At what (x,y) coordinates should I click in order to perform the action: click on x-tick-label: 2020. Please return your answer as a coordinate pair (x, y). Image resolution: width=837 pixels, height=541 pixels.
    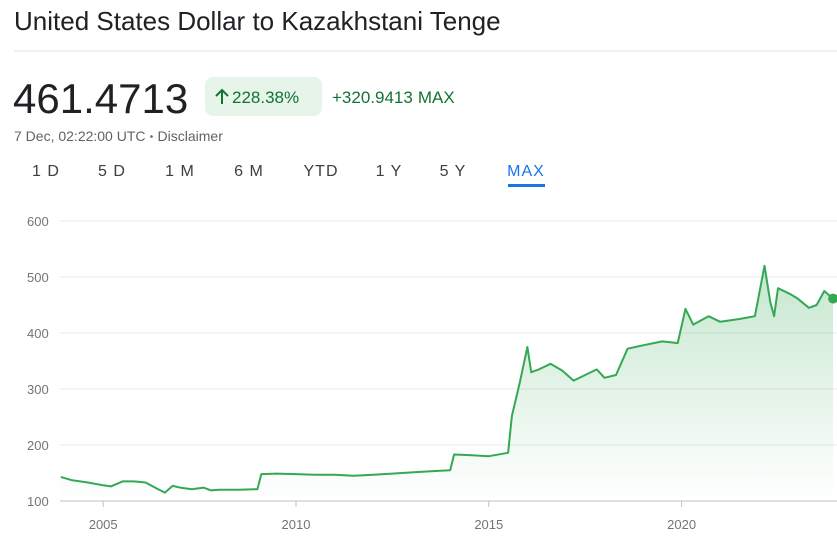
    Looking at the image, I should click on (681, 524).